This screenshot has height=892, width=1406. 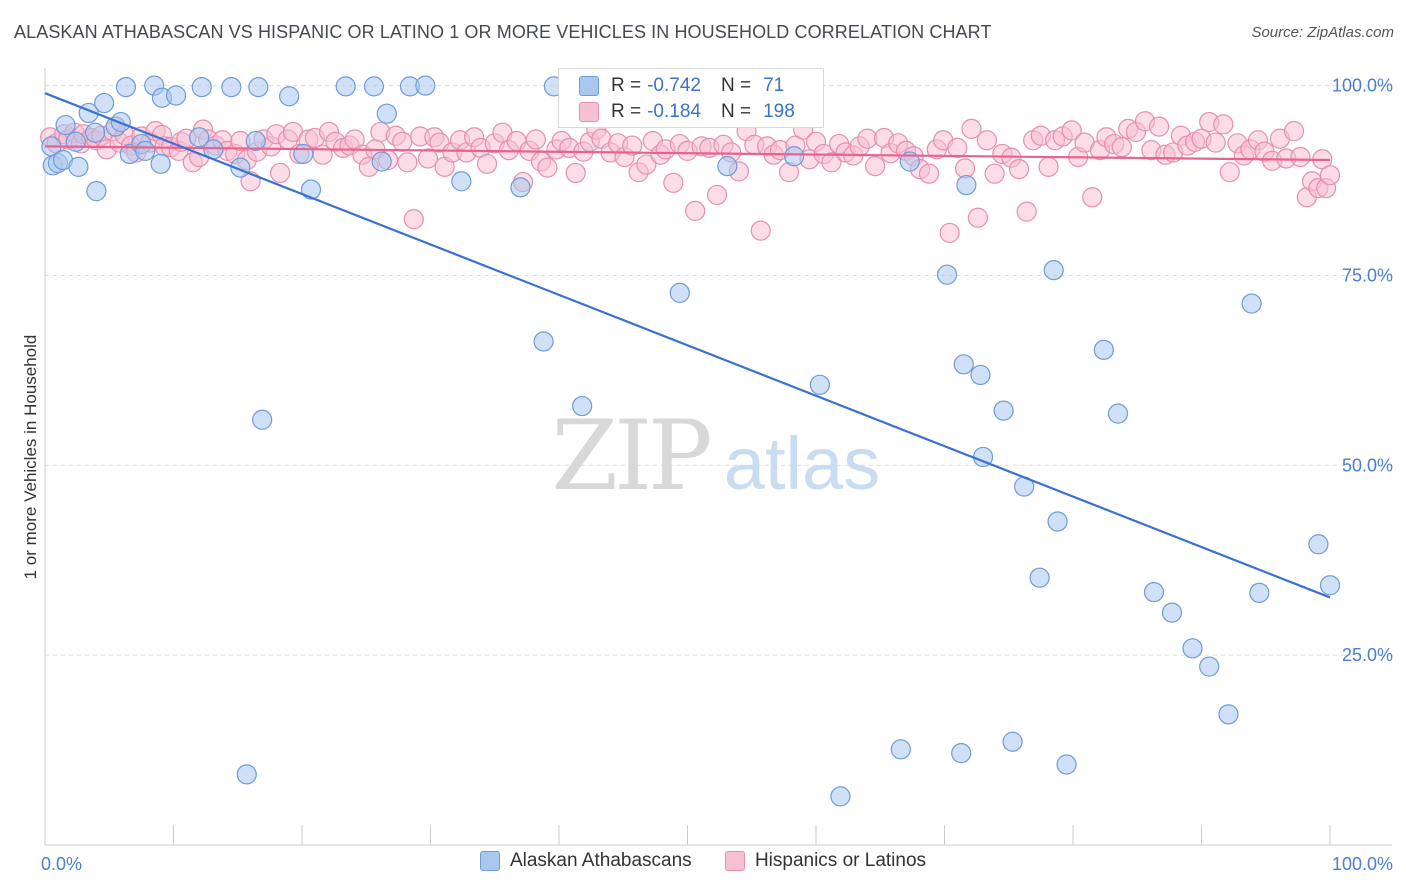 I want to click on legend-item-hispanics: Hispanics or Latinos, so click(x=825, y=861).